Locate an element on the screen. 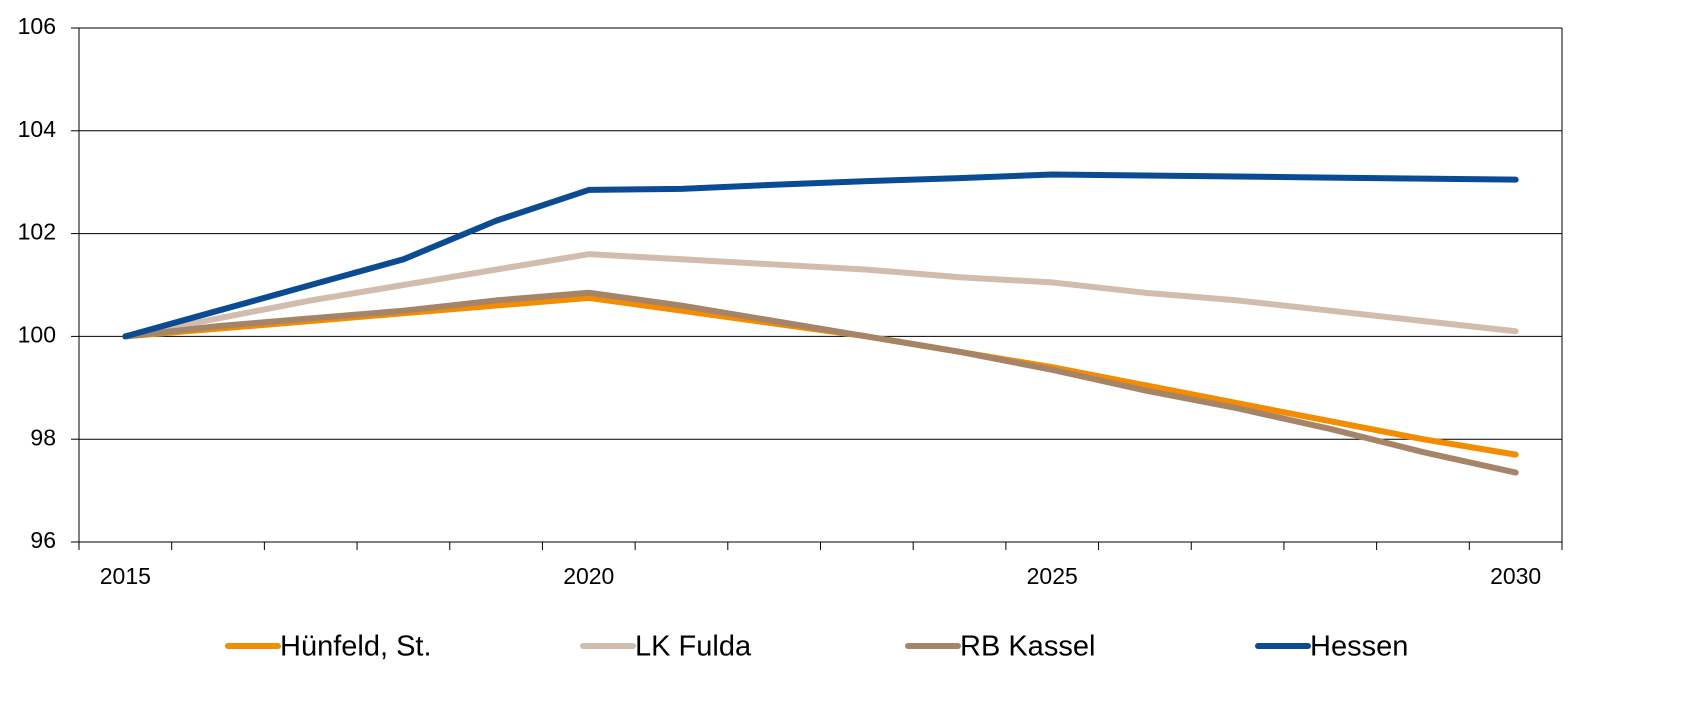 Image resolution: width=1693 pixels, height=718 pixels. y-tick-label: 104 is located at coordinates (37, 129).